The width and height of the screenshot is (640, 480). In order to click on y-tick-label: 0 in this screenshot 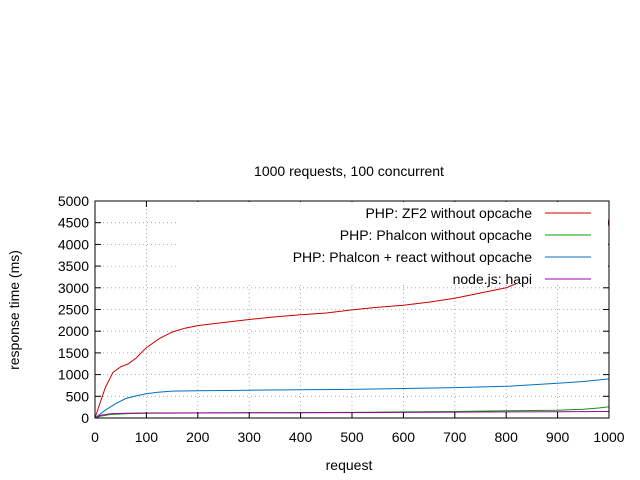, I will do `click(85, 418)`.